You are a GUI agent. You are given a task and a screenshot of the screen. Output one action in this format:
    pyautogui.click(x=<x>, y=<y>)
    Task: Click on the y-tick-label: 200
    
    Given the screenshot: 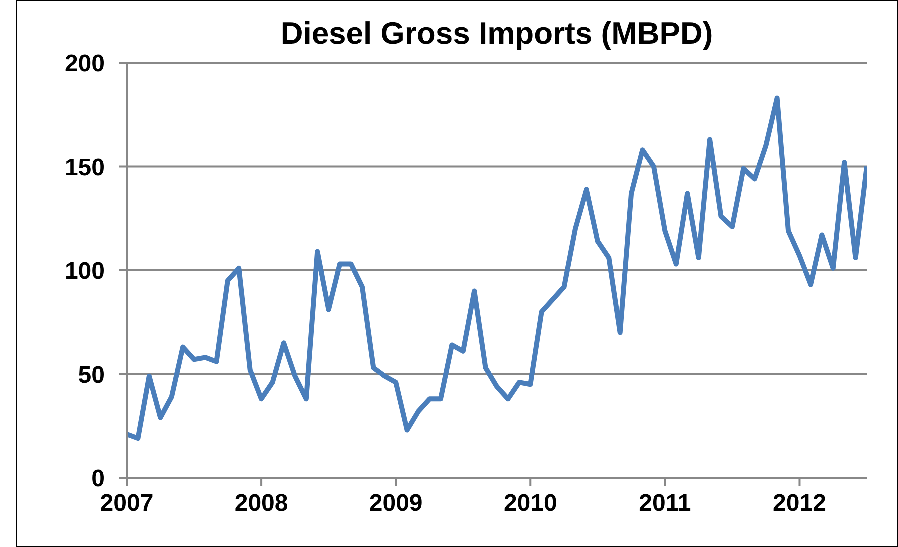 What is the action you would take?
    pyautogui.click(x=84, y=64)
    